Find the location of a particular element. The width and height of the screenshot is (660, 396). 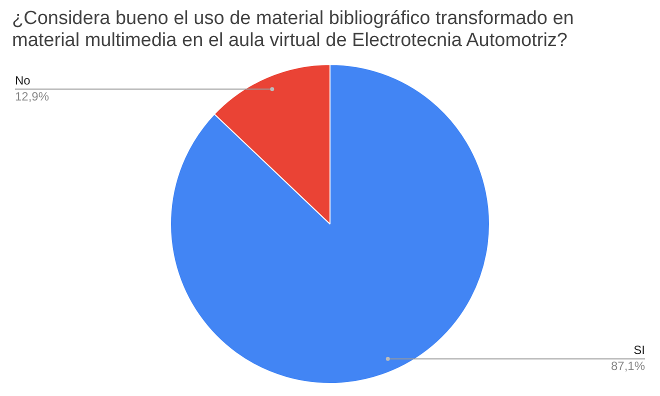

slice-label: SI is located at coordinates (639, 350).